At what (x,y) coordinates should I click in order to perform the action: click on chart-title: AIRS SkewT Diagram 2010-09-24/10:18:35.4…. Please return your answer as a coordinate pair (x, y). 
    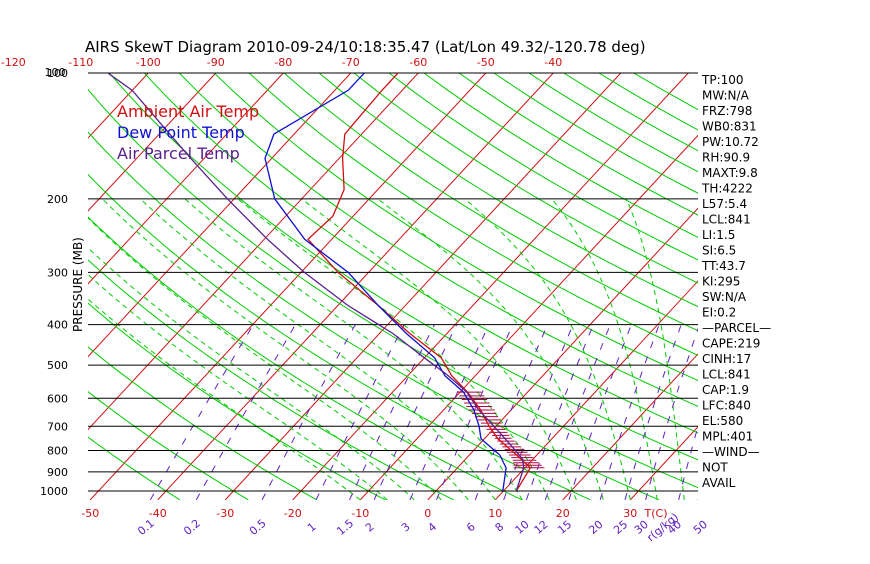
    Looking at the image, I should click on (365, 47).